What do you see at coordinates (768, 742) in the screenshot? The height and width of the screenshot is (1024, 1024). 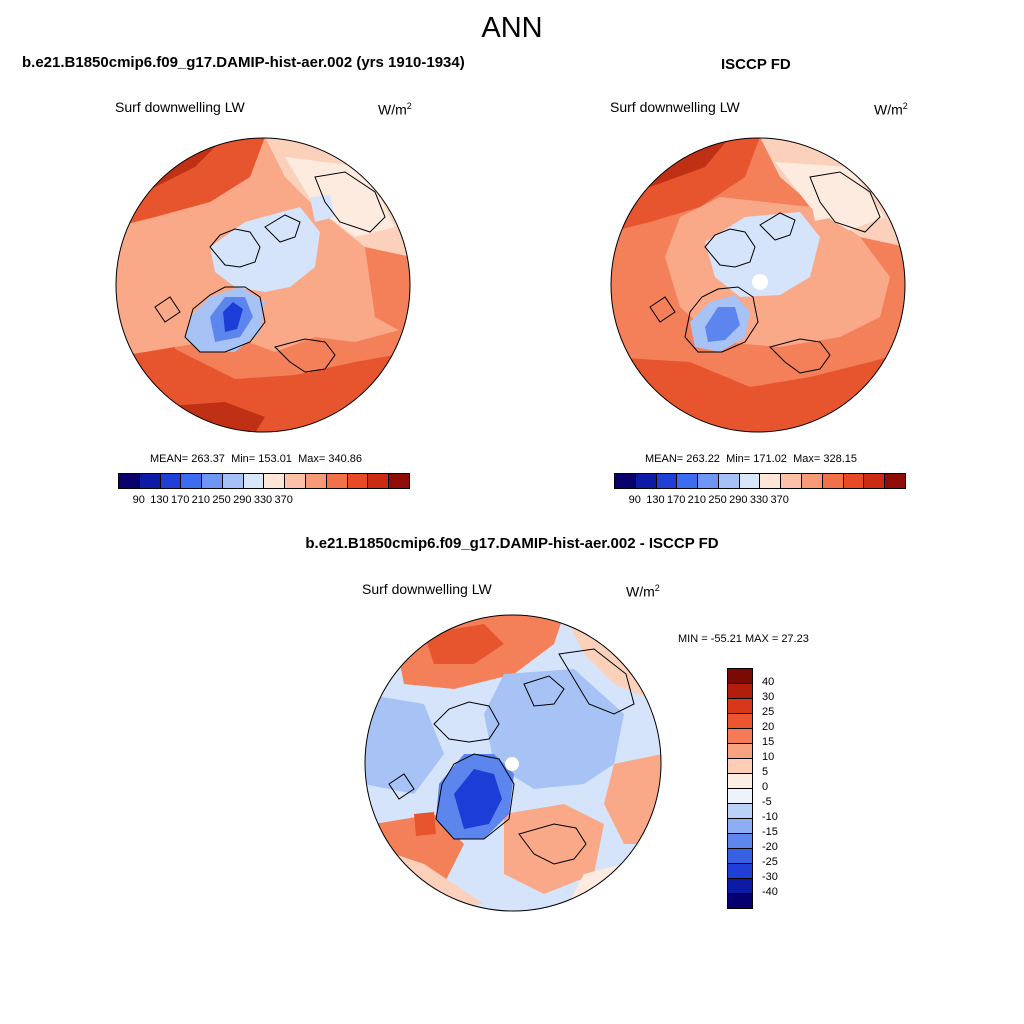 I see `colorbar-tick-label: 15` at bounding box center [768, 742].